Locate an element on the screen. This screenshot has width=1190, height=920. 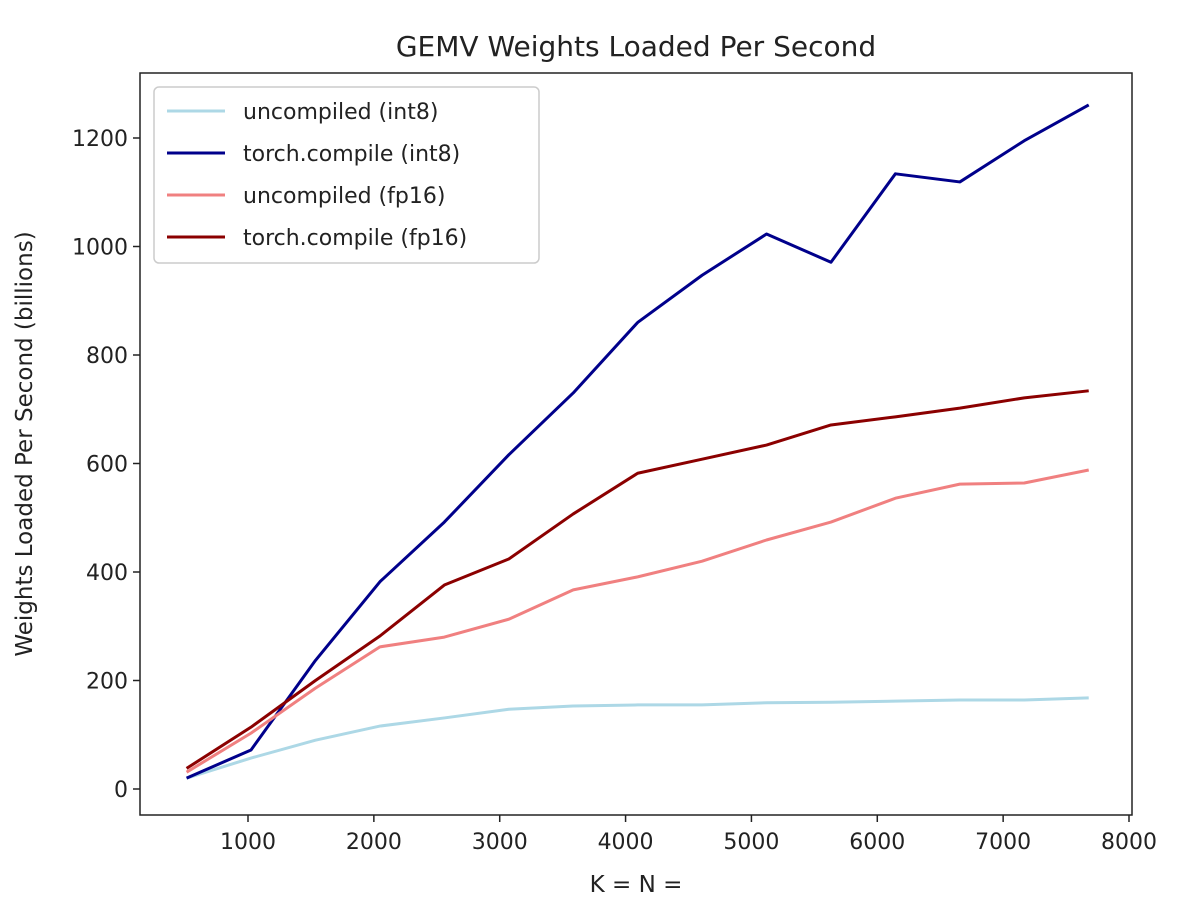
y-tick-label: 400 is located at coordinates (107, 573).